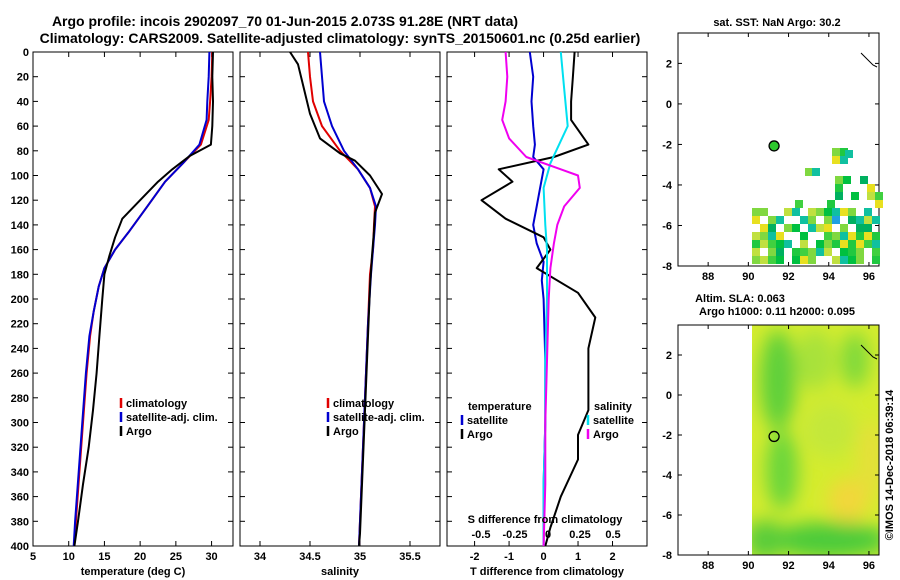  What do you see at coordinates (260, 557) in the screenshot?
I see `salinity-x-tick-label: 34` at bounding box center [260, 557].